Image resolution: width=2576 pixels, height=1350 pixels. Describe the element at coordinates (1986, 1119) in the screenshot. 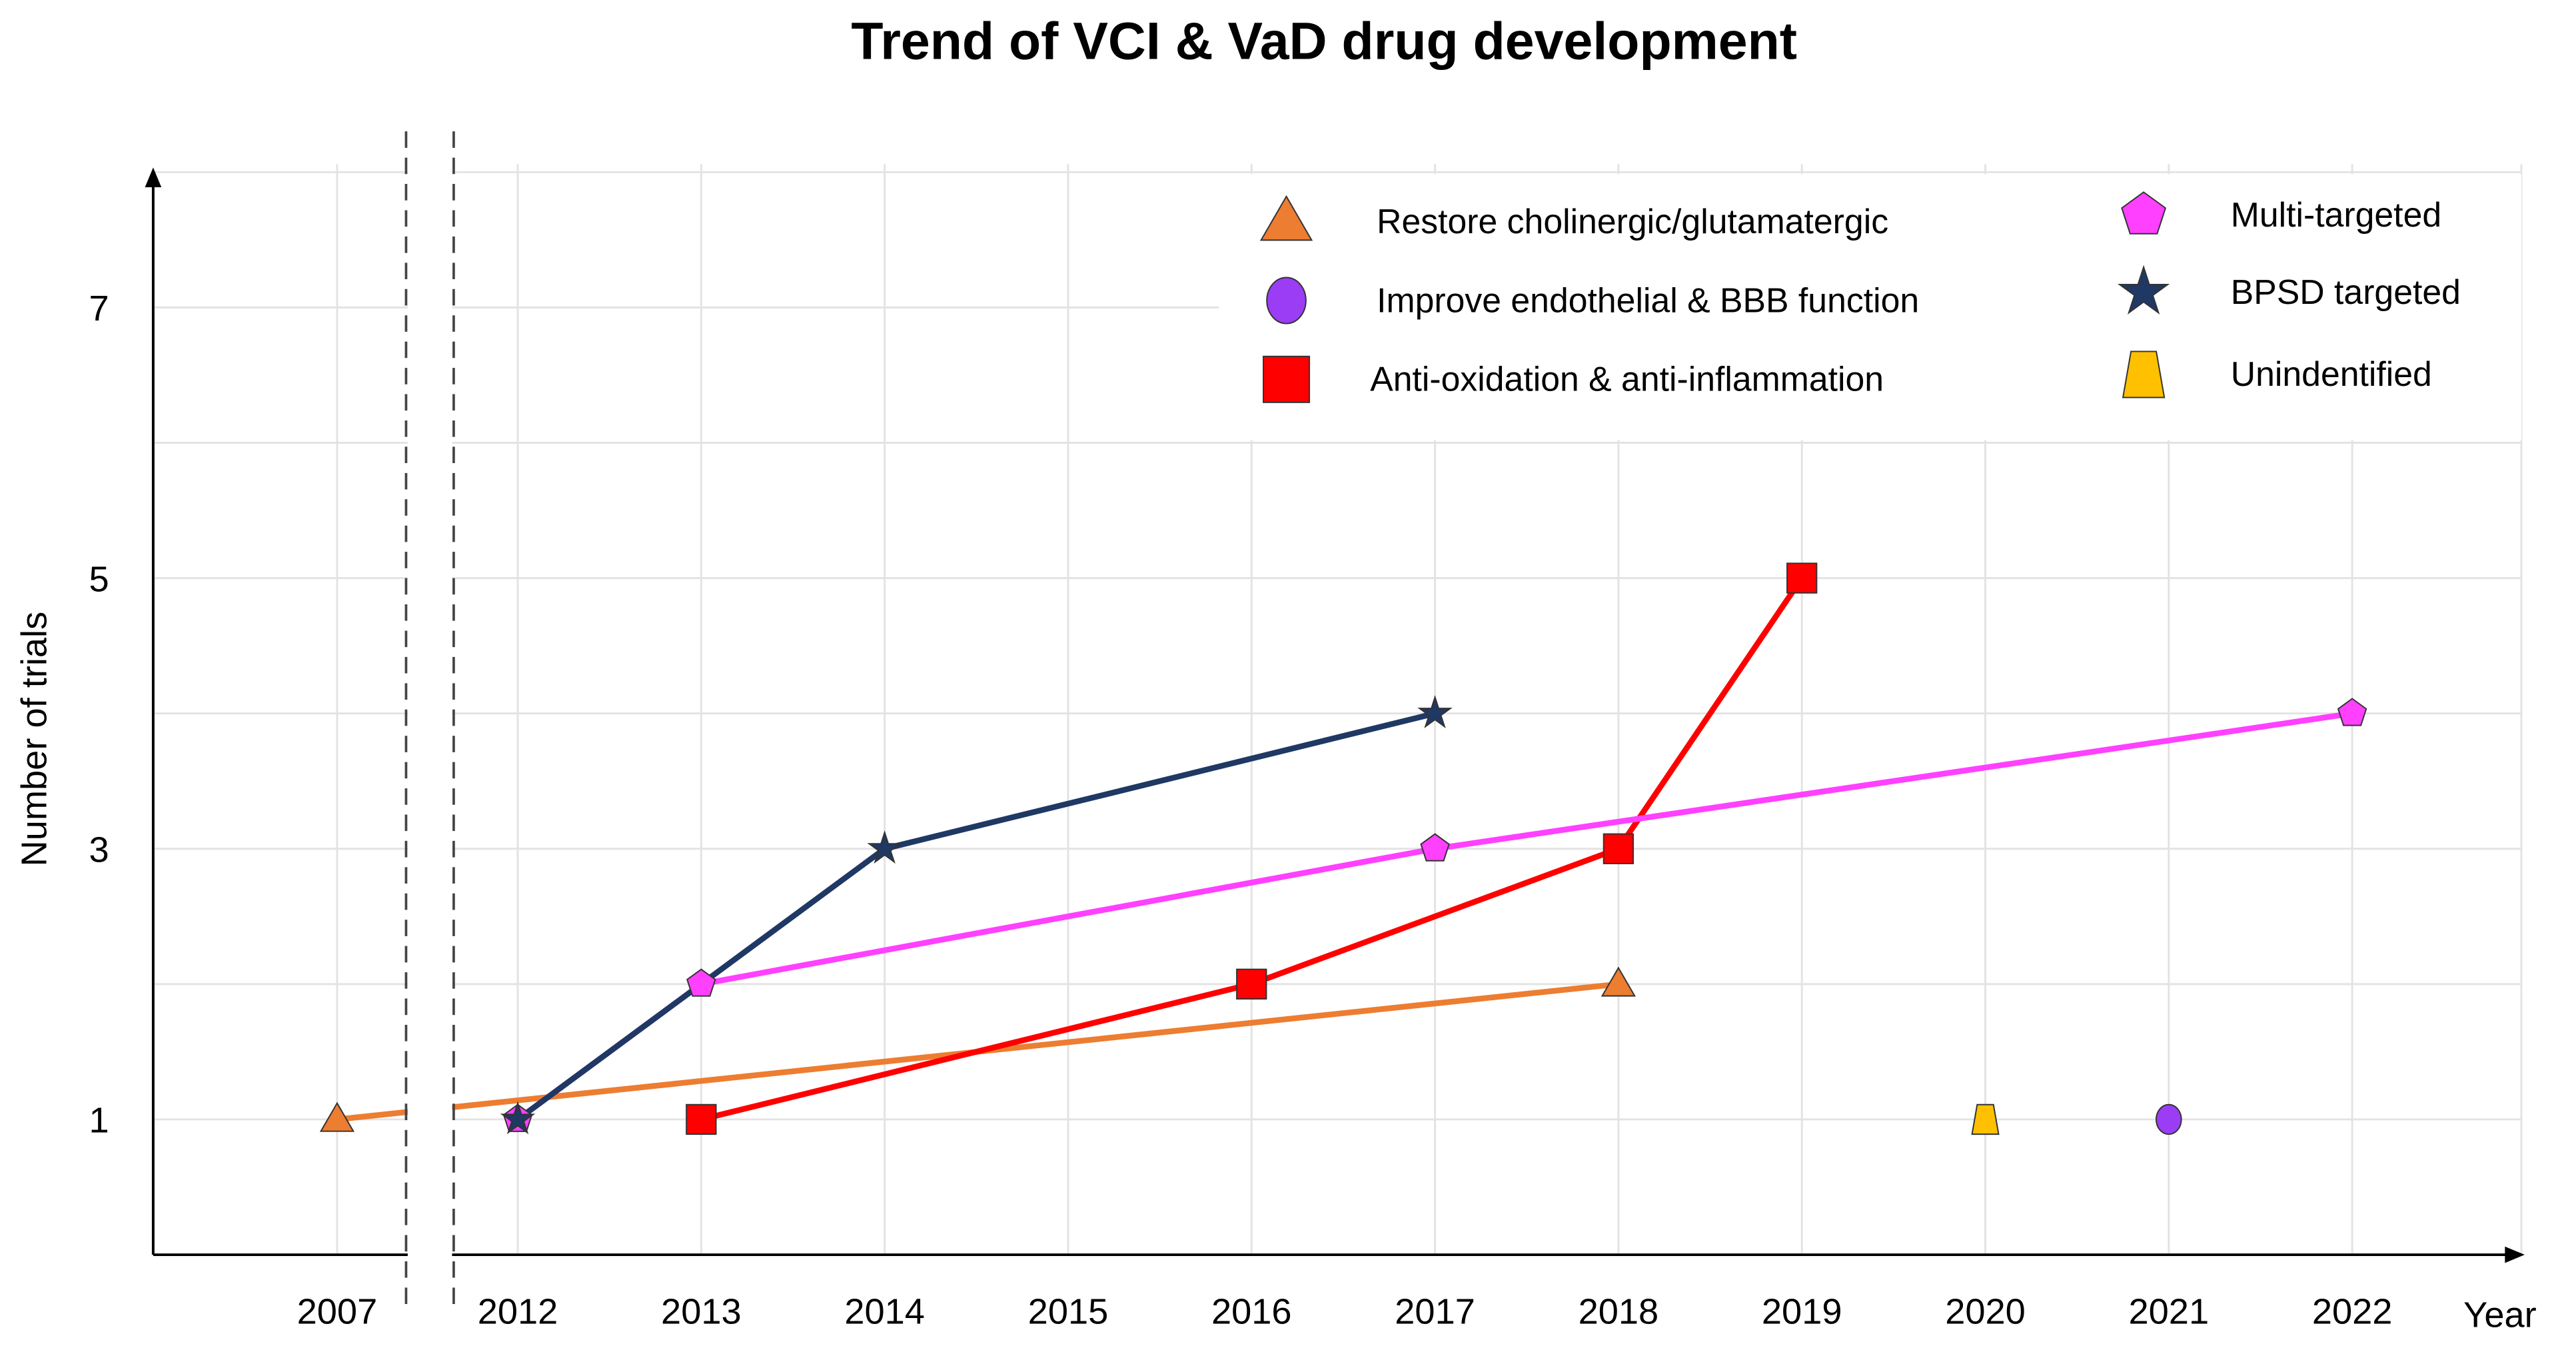

I see `data-point-unindentified` at that location.